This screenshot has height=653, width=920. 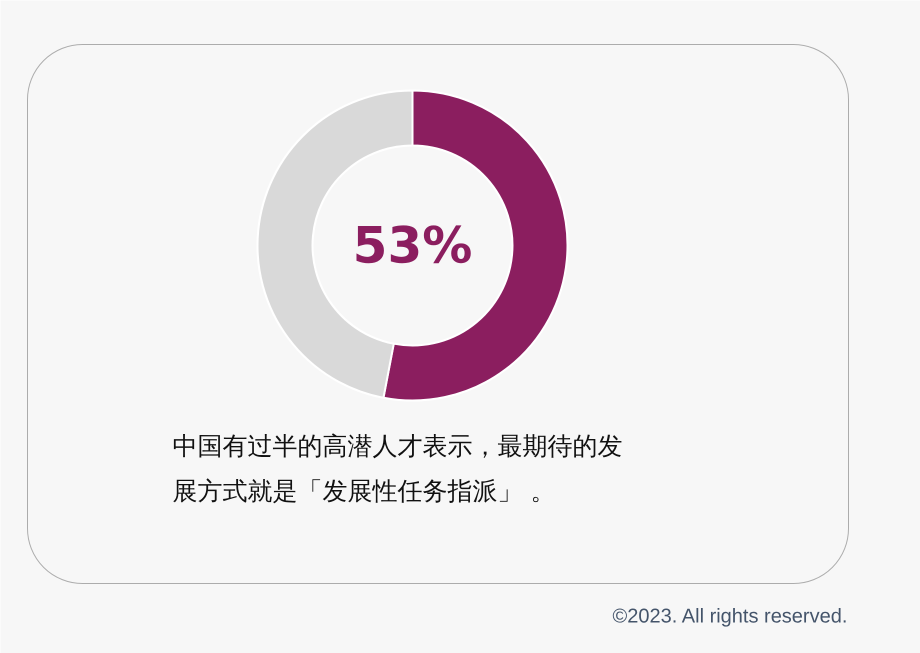 What do you see at coordinates (412, 245) in the screenshot?
I see `data-label: 53%` at bounding box center [412, 245].